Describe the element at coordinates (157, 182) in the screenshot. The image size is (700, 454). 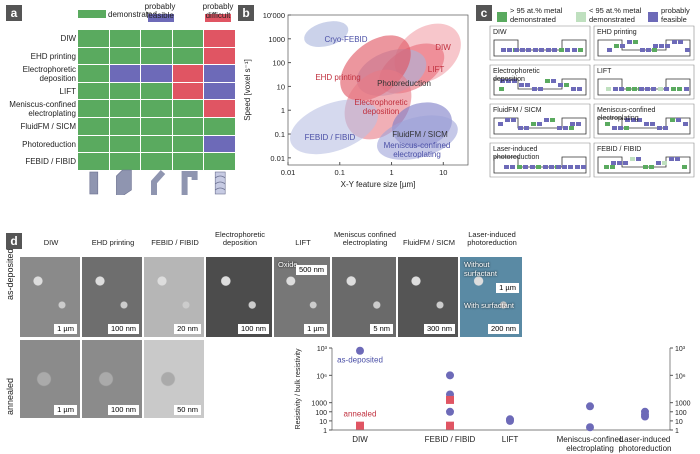
I see `geometry-icons` at that location.